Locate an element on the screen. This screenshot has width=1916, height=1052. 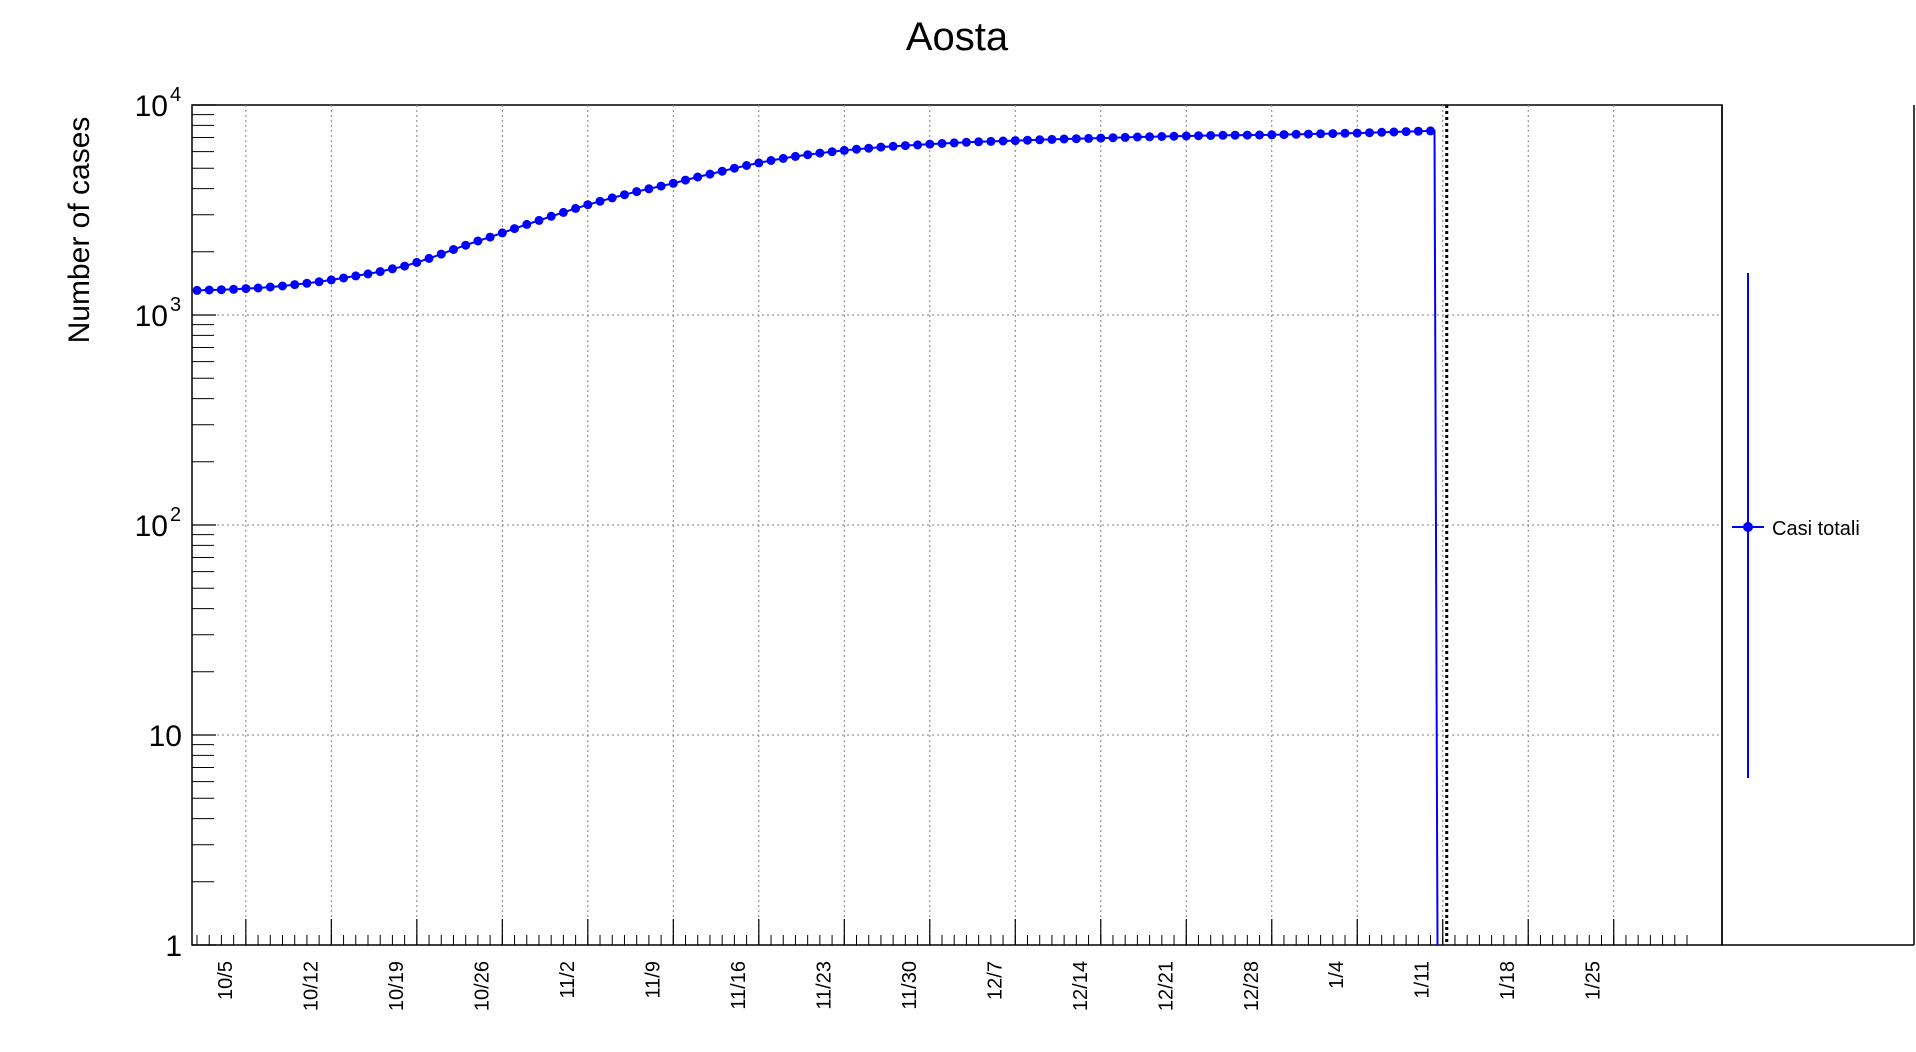
y-tick-label-exponent: 4 is located at coordinates (175, 95).